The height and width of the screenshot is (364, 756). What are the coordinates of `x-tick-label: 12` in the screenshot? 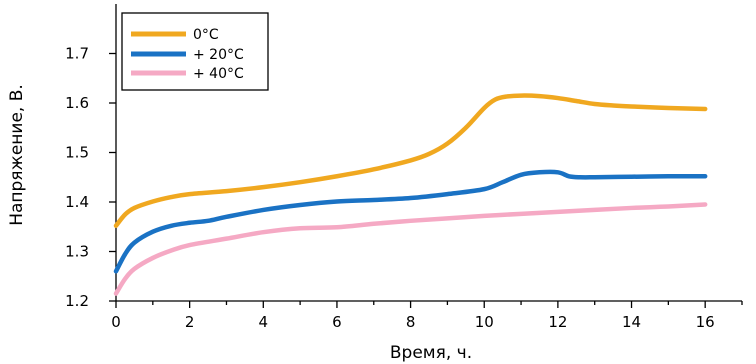 It's located at (557, 322).